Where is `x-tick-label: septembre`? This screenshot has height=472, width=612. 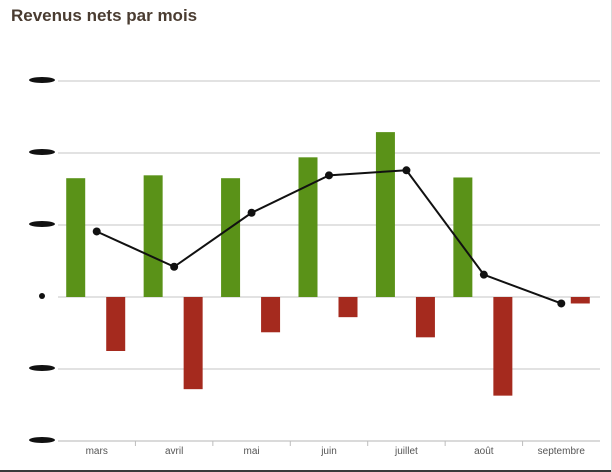
x-tick-label: septembre is located at coordinates (562, 451).